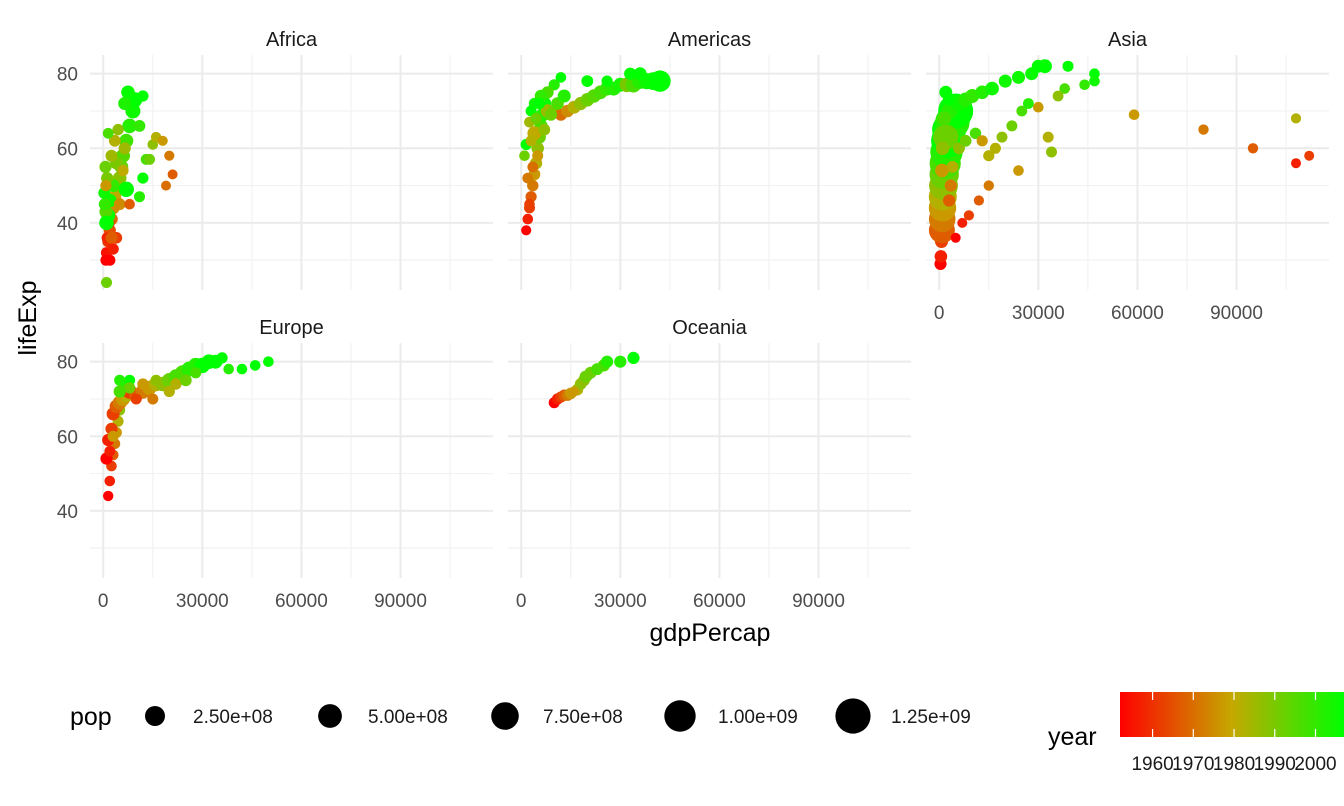 Image resolution: width=1344 pixels, height=806 pixels. Describe the element at coordinates (1072, 737) in the screenshot. I see `color-legend-title: year` at that location.